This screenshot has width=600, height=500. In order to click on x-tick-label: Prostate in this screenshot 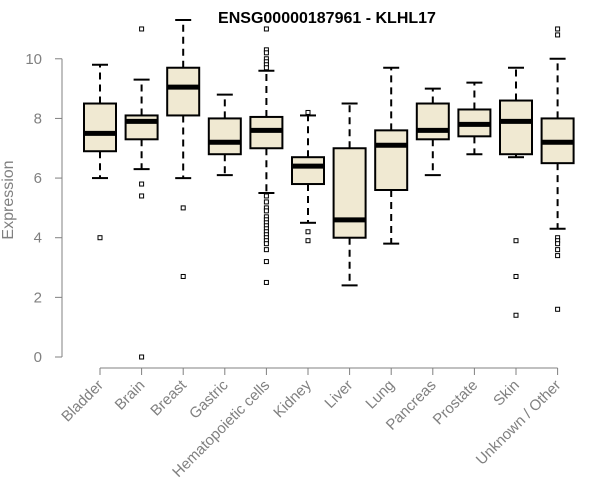, I will do `click(456, 403)`.